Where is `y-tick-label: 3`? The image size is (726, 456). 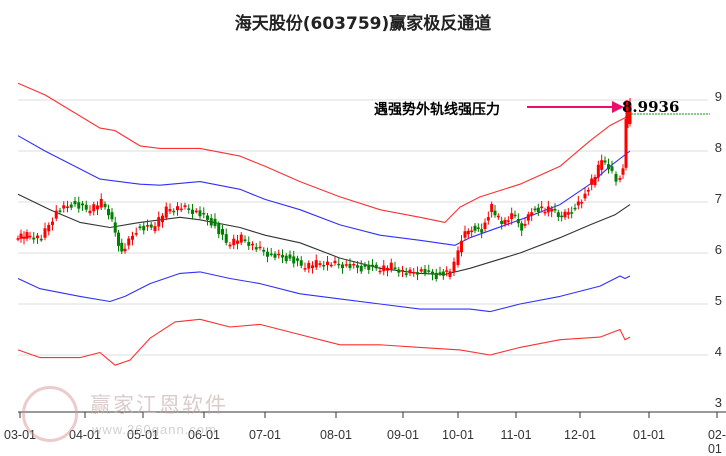 y-tick-label: 3 is located at coordinates (718, 402).